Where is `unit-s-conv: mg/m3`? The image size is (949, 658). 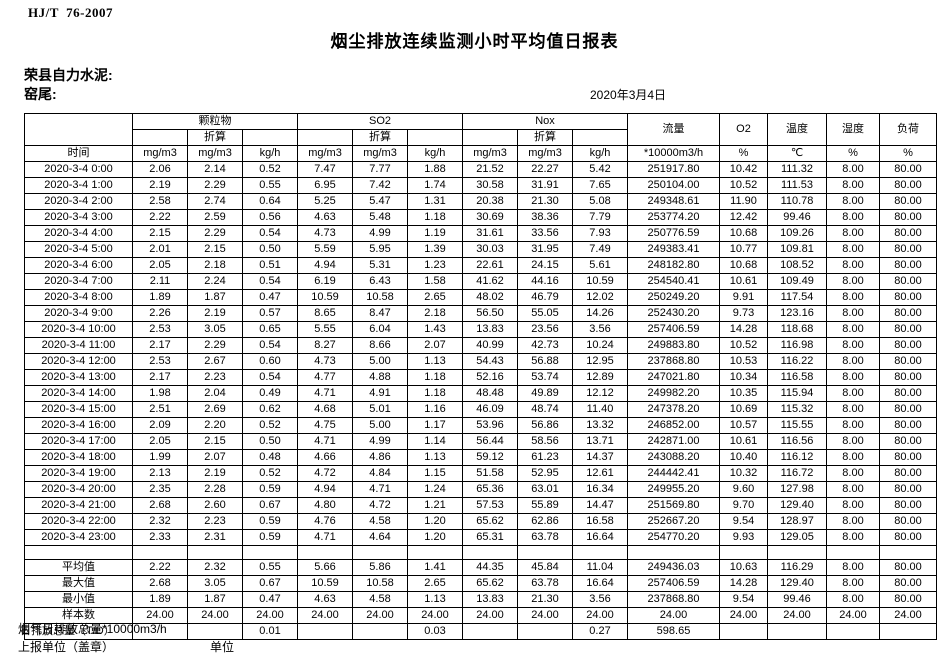
unit-s-conv: mg/m3 is located at coordinates (380, 153).